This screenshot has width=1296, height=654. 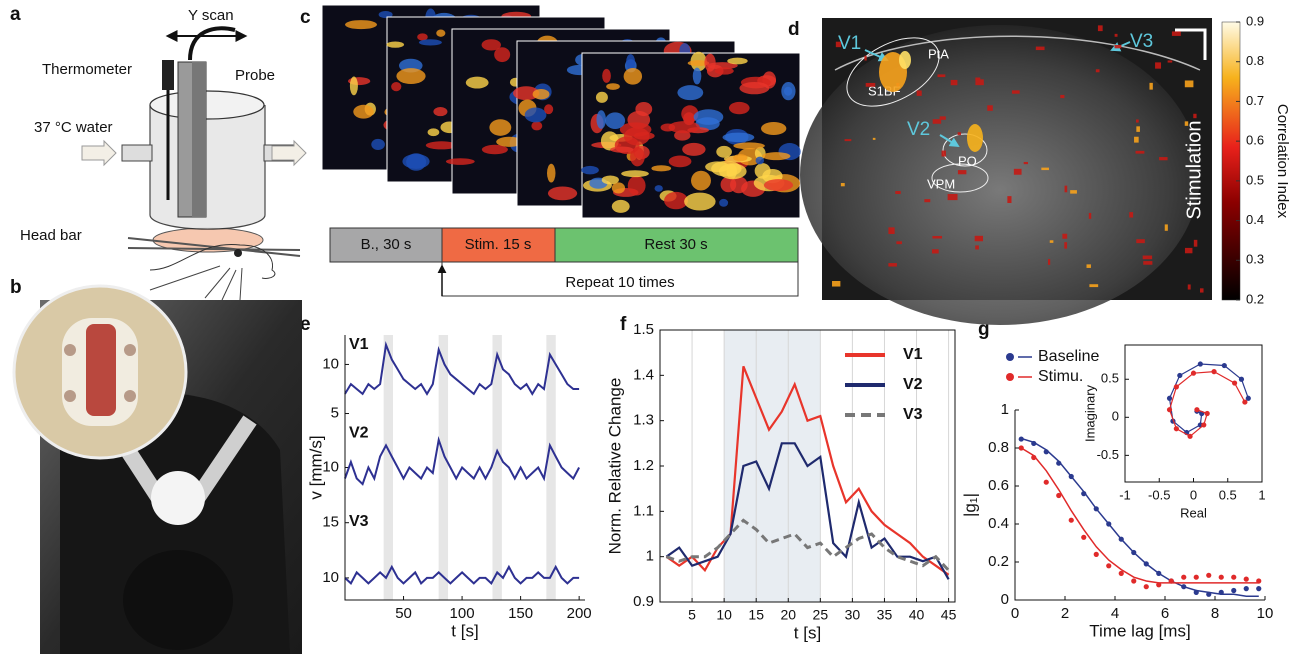 I want to click on y-tick-label: 1.5, so click(x=643, y=329).